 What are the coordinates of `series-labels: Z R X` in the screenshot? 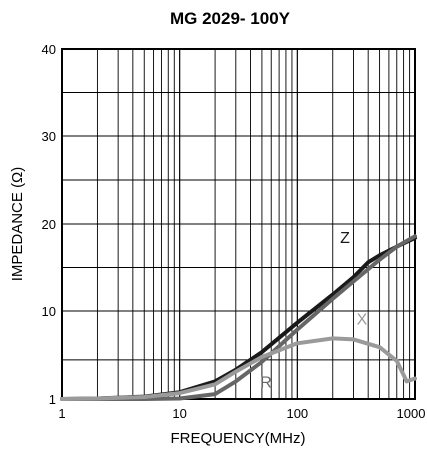 It's located at (313, 310).